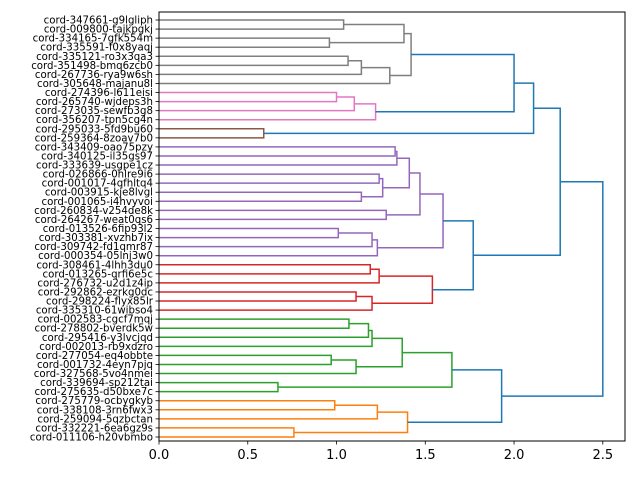  I want to click on leaf-label: cord-002583-cgcf7mqj, so click(95, 320).